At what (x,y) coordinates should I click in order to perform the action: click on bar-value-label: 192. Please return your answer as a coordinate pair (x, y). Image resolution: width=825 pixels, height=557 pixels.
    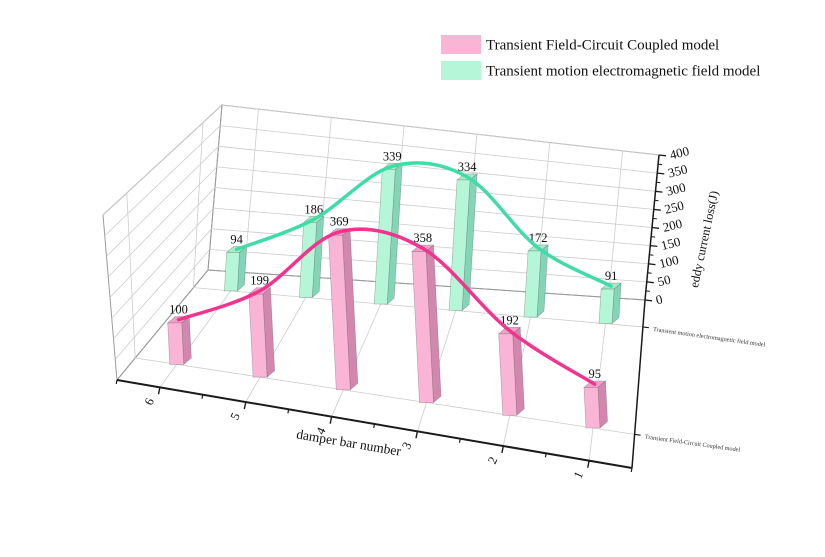
    Looking at the image, I should click on (509, 320).